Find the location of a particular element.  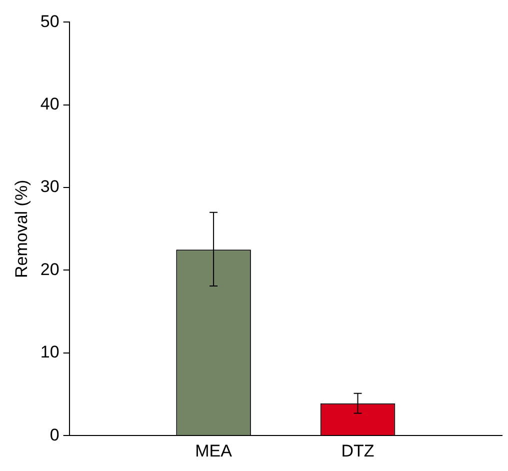

y-tick-label: 30 is located at coordinates (50, 186).